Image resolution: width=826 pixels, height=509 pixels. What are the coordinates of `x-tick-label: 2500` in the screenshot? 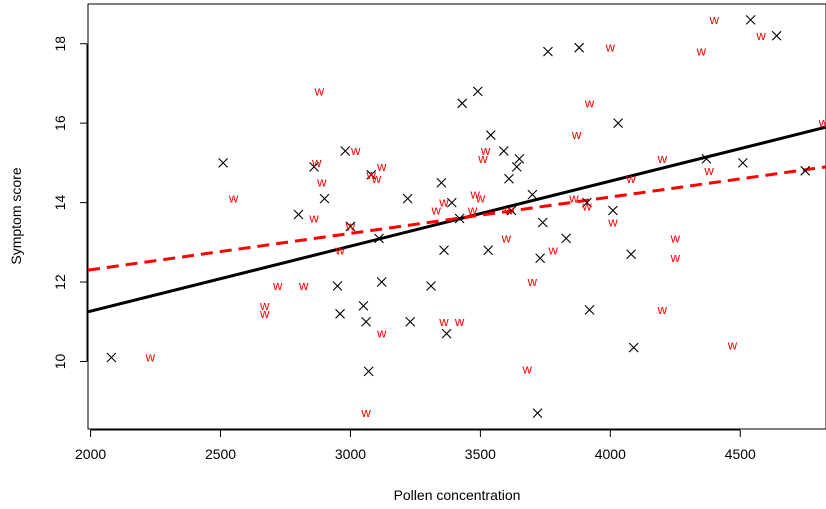 It's located at (220, 454).